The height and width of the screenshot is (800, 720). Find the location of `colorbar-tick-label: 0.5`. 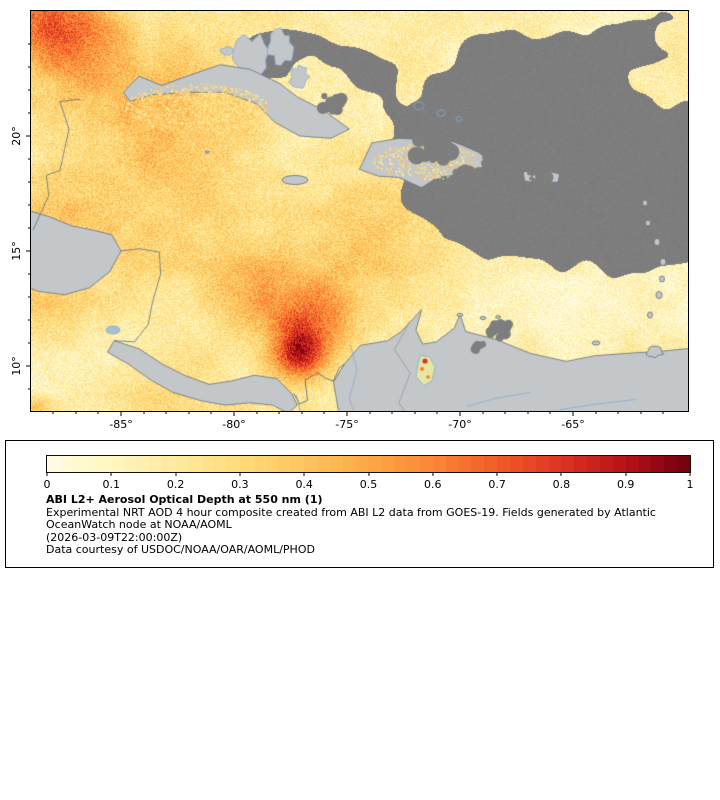

colorbar-tick-label: 0.5 is located at coordinates (368, 484).